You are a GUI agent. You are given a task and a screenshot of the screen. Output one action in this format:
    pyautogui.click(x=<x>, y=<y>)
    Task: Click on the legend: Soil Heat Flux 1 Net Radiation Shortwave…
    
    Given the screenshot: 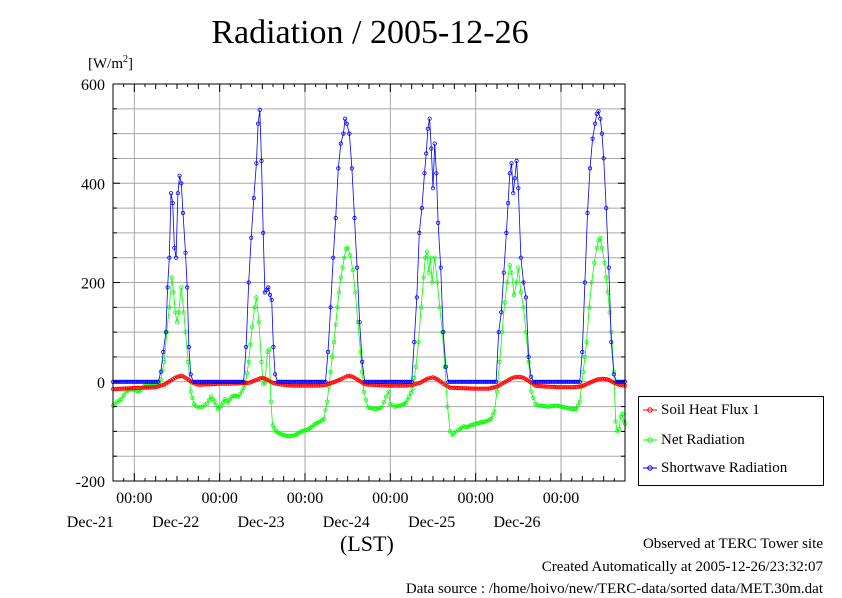 What is the action you would take?
    pyautogui.click(x=731, y=441)
    